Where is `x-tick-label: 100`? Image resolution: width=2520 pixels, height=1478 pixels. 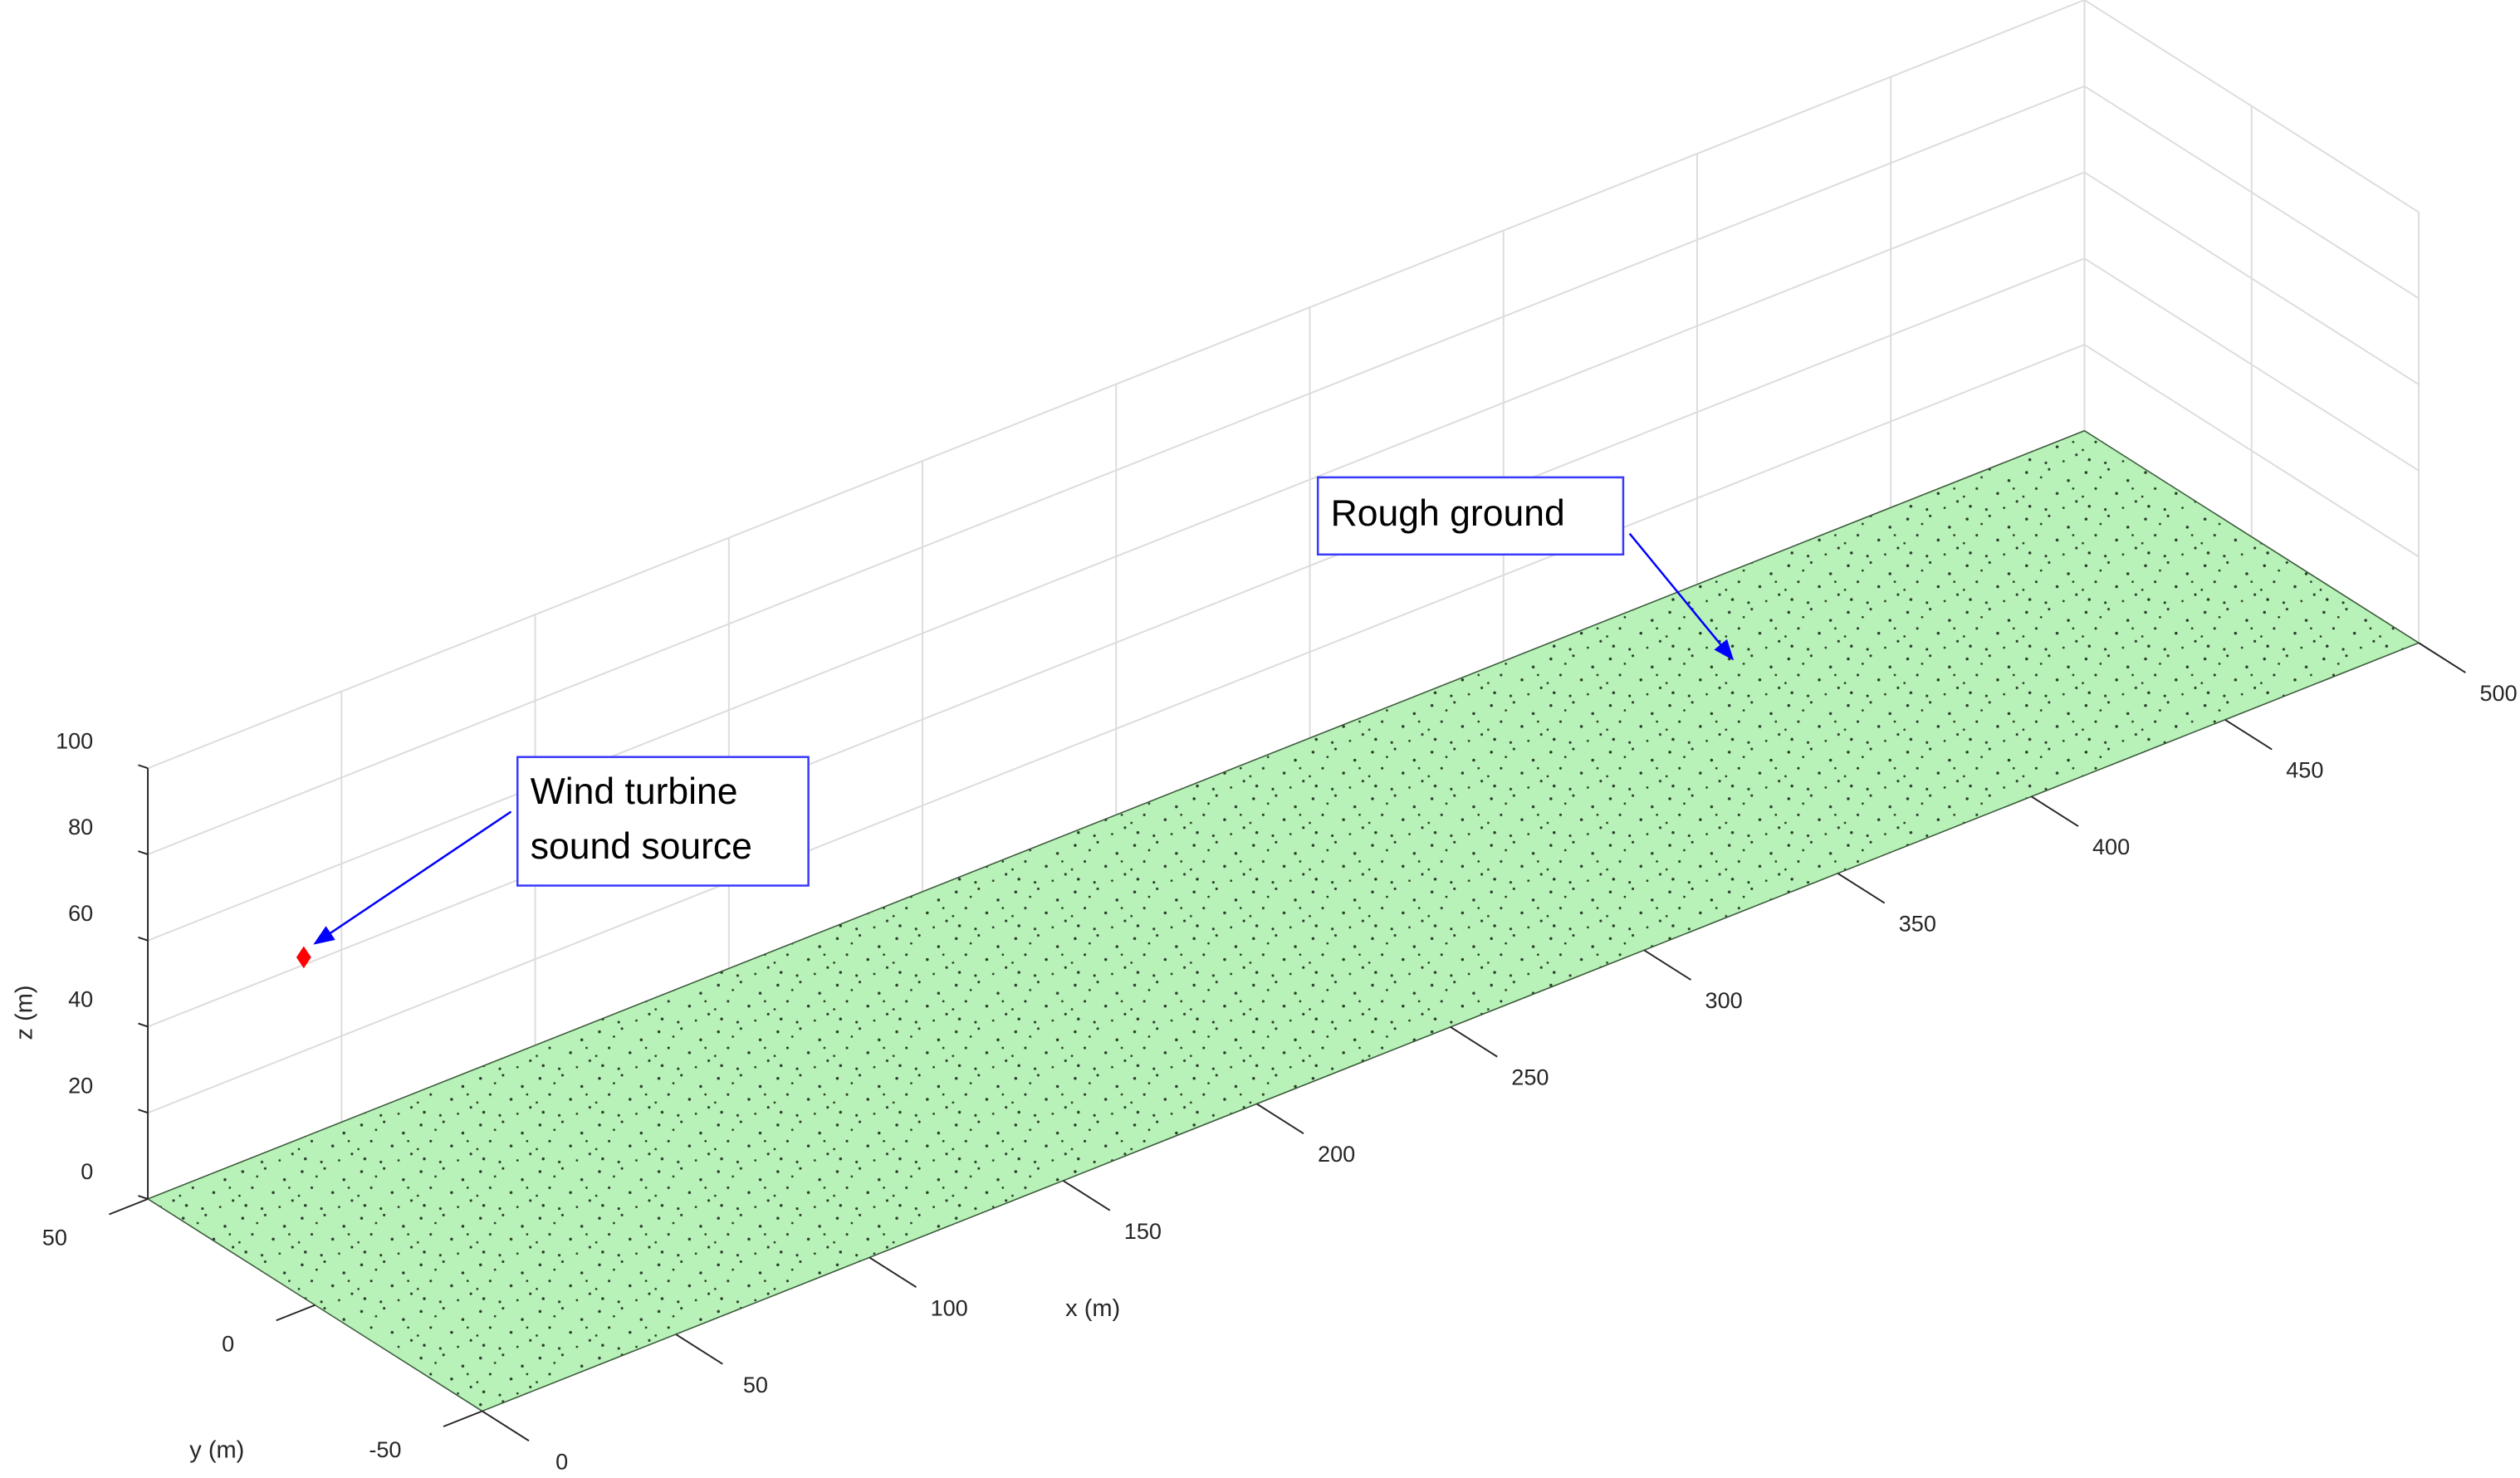 x-tick-label: 100 is located at coordinates (949, 1307).